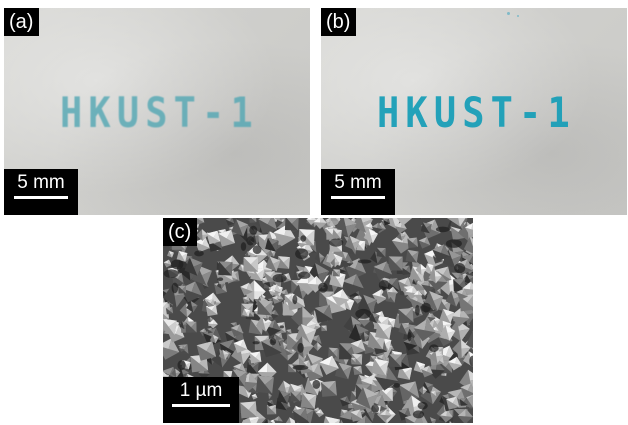 The width and height of the screenshot is (628, 425). Describe the element at coordinates (22, 22) in the screenshot. I see `panel-a-label: (a)` at that location.